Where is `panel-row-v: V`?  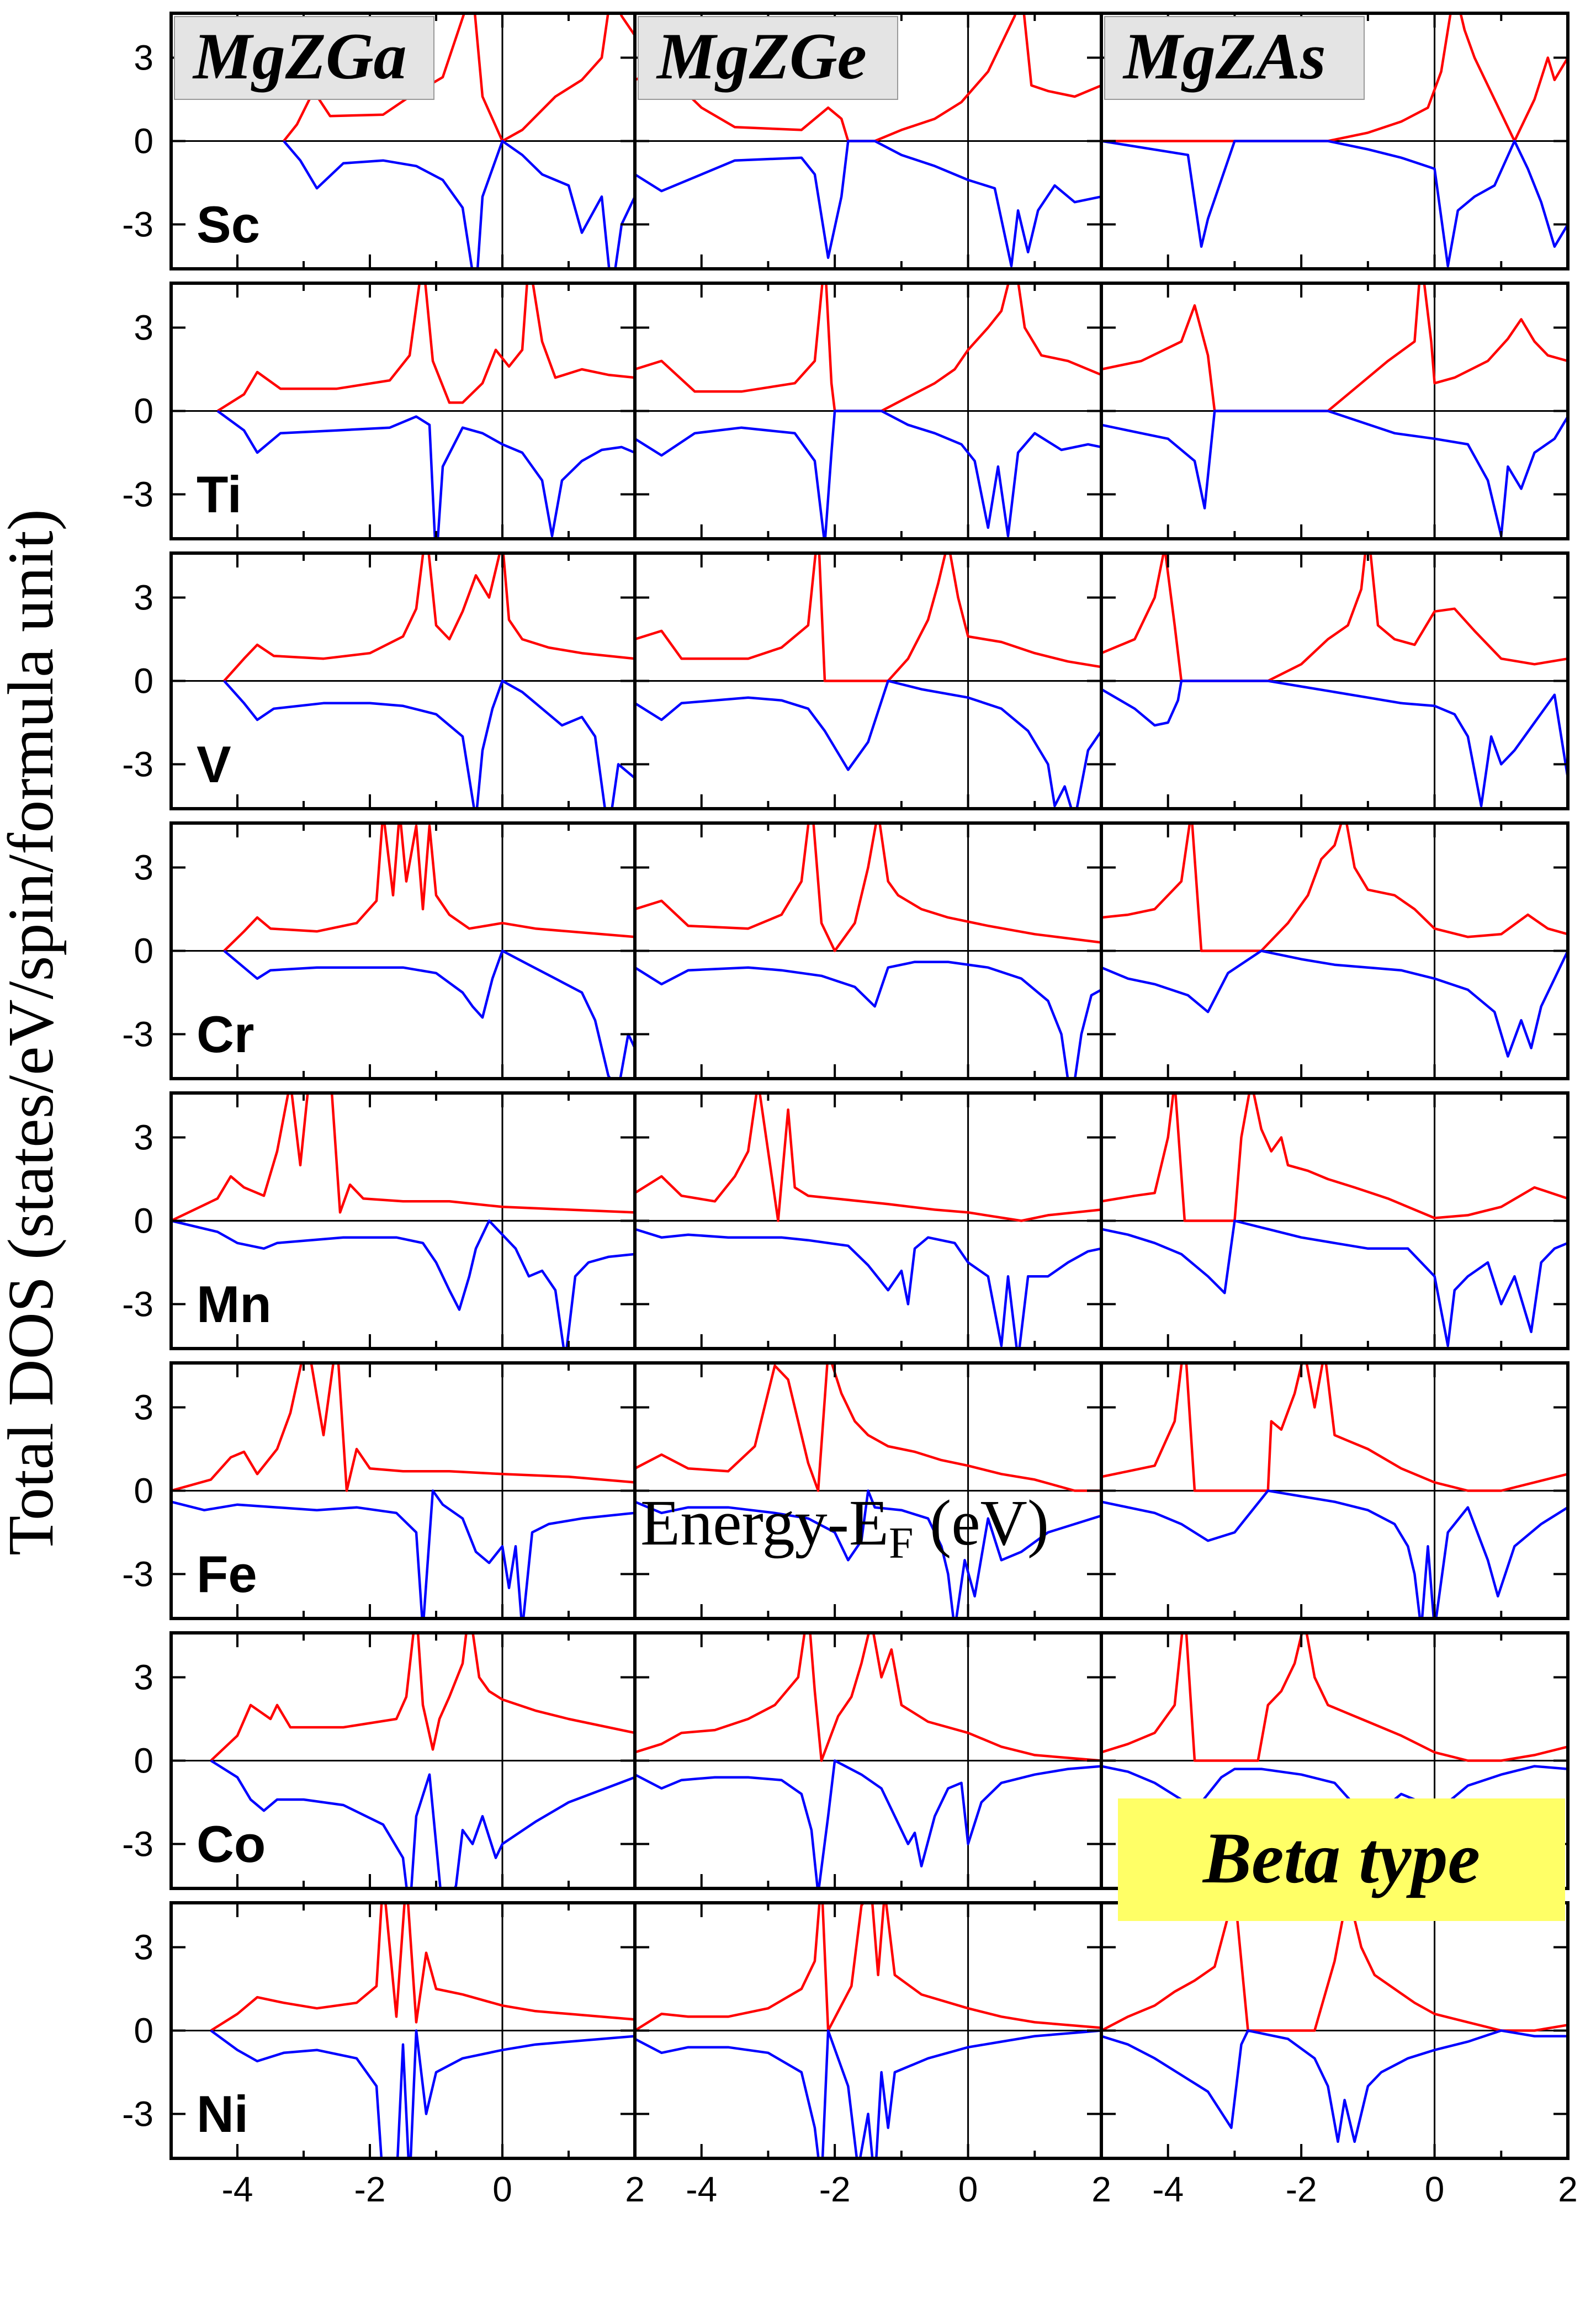
panel-row-v: V is located at coordinates (869, 680).